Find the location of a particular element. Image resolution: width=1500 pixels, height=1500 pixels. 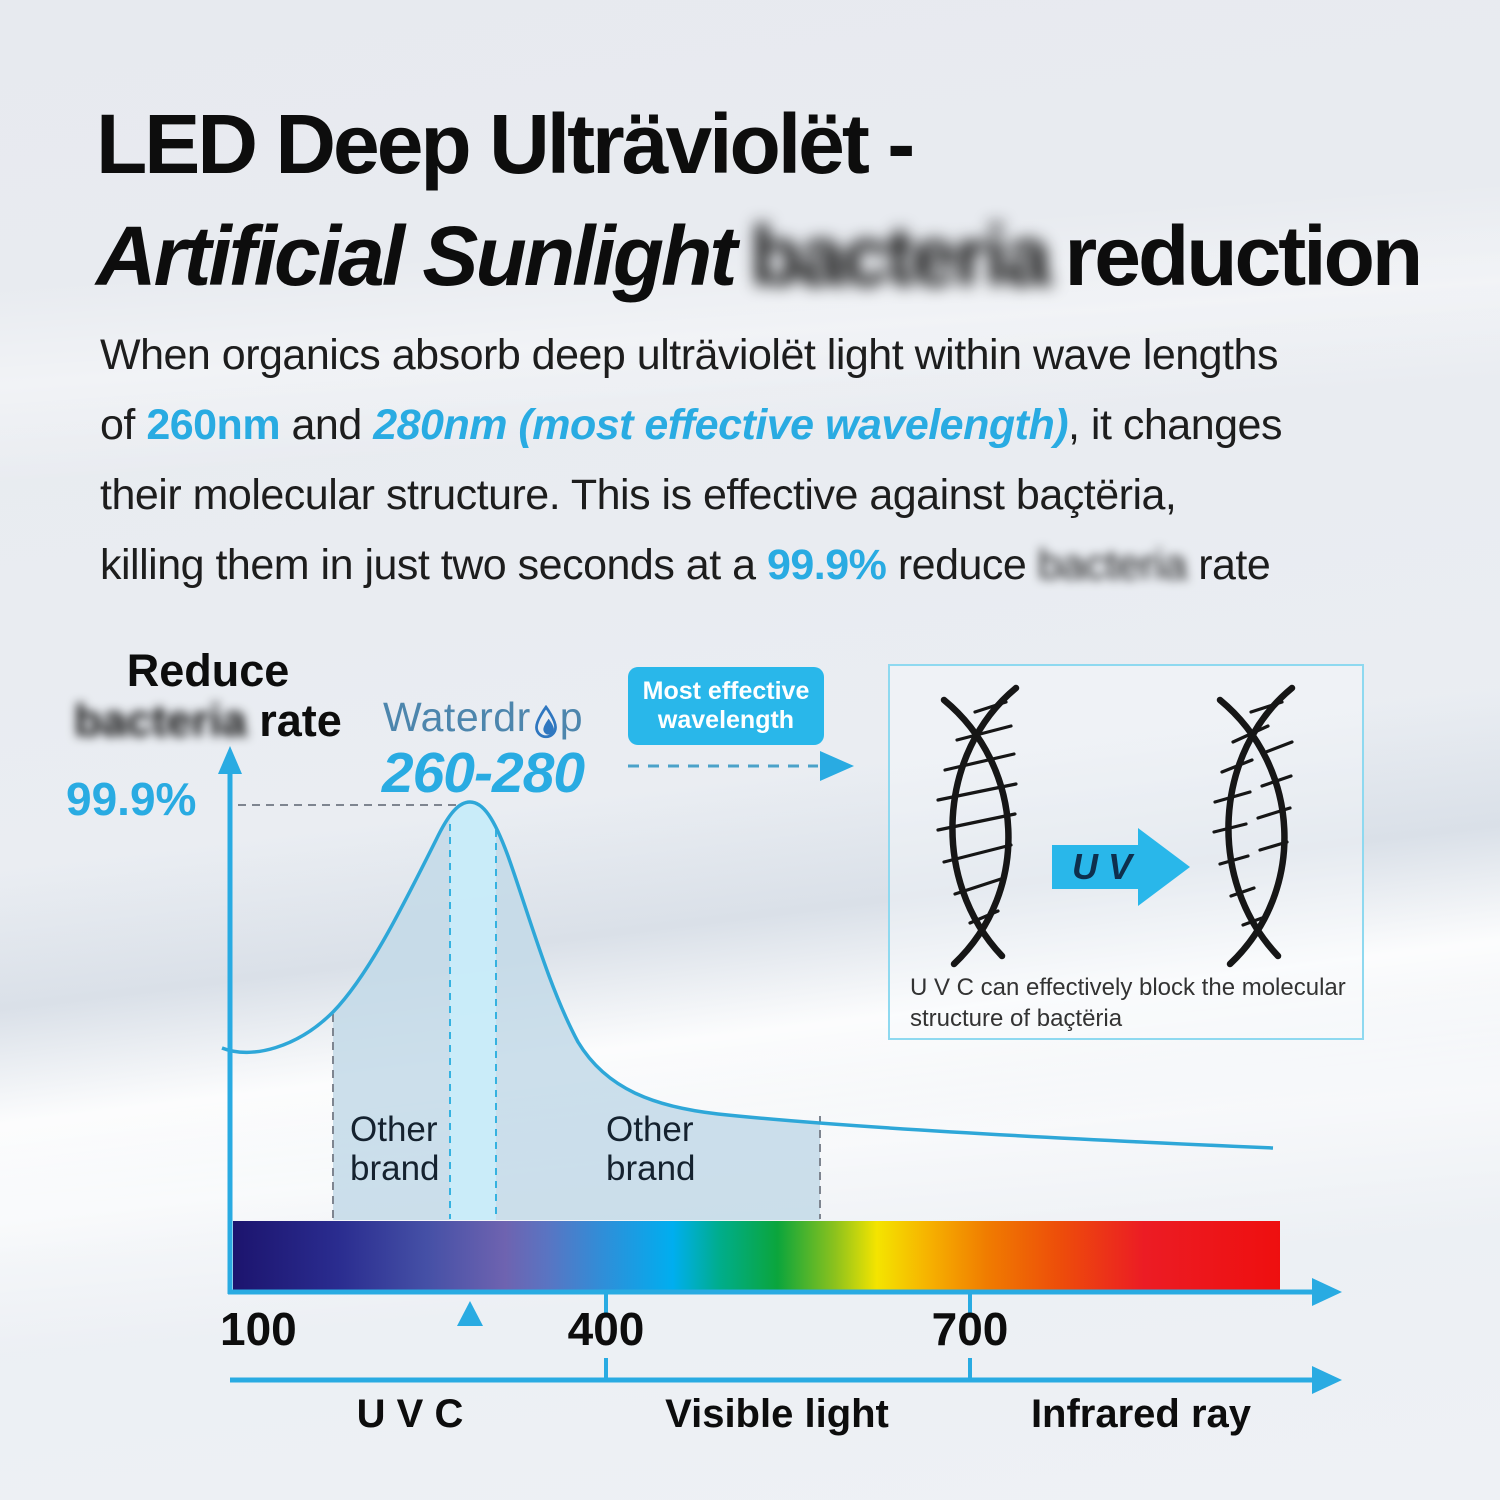

brand-logo: Waterdr p is located at coordinates (483, 717).